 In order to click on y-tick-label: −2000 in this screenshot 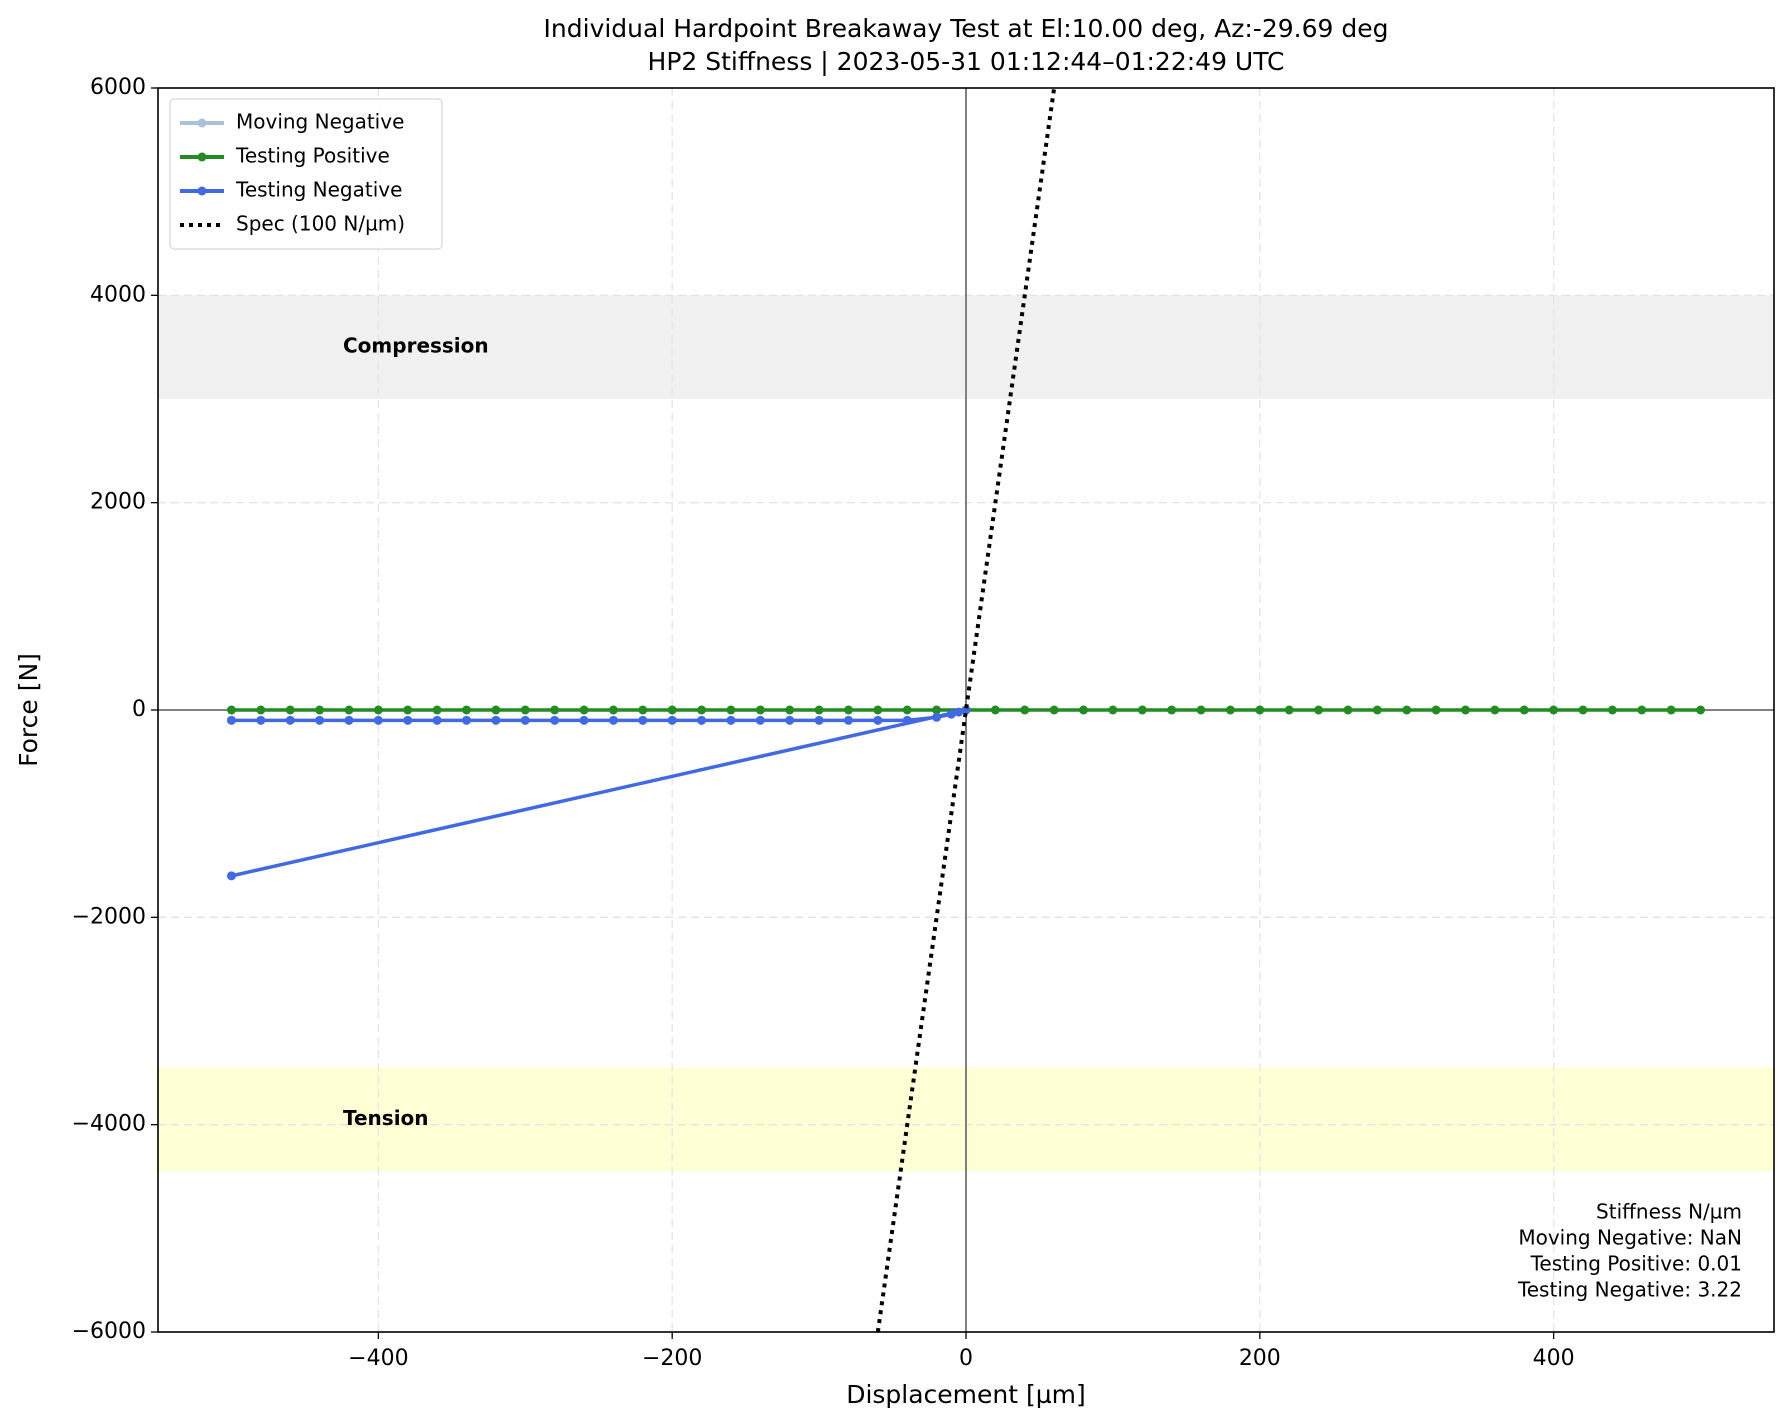, I will do `click(109, 916)`.